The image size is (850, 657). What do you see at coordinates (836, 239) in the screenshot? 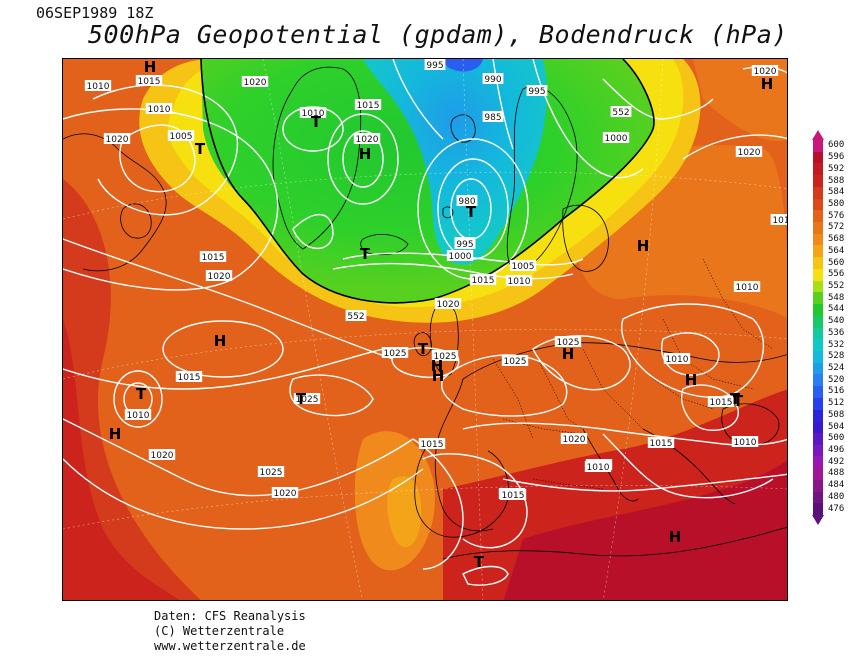
I see `legend-label: 568` at bounding box center [836, 239].